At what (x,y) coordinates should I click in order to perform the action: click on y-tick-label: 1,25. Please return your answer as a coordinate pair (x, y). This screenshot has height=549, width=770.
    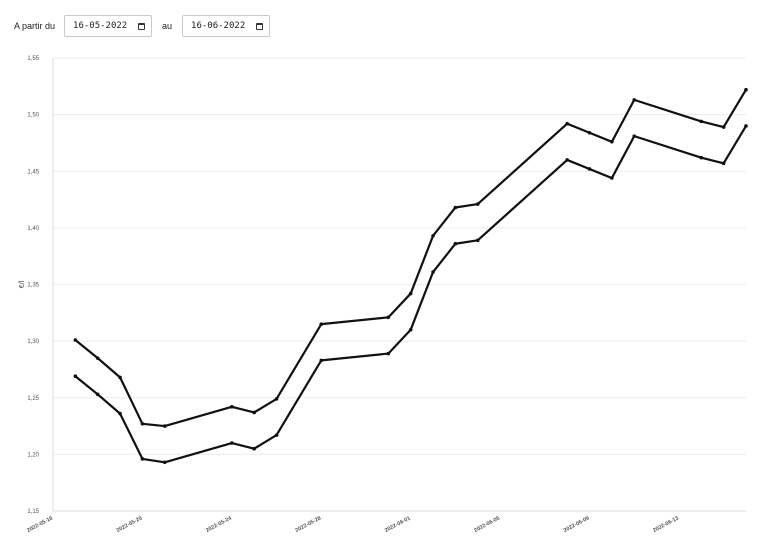
    Looking at the image, I should click on (33, 399).